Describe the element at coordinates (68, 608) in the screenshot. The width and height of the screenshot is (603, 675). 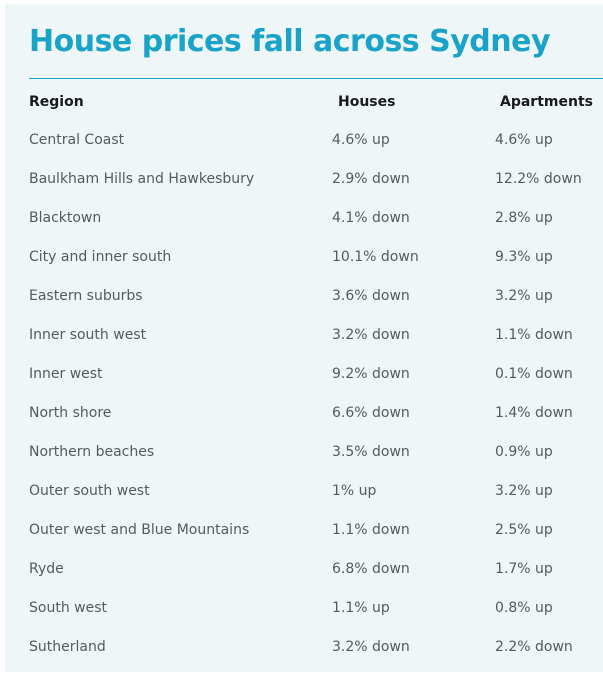
I see `region-cell: South west` at that location.